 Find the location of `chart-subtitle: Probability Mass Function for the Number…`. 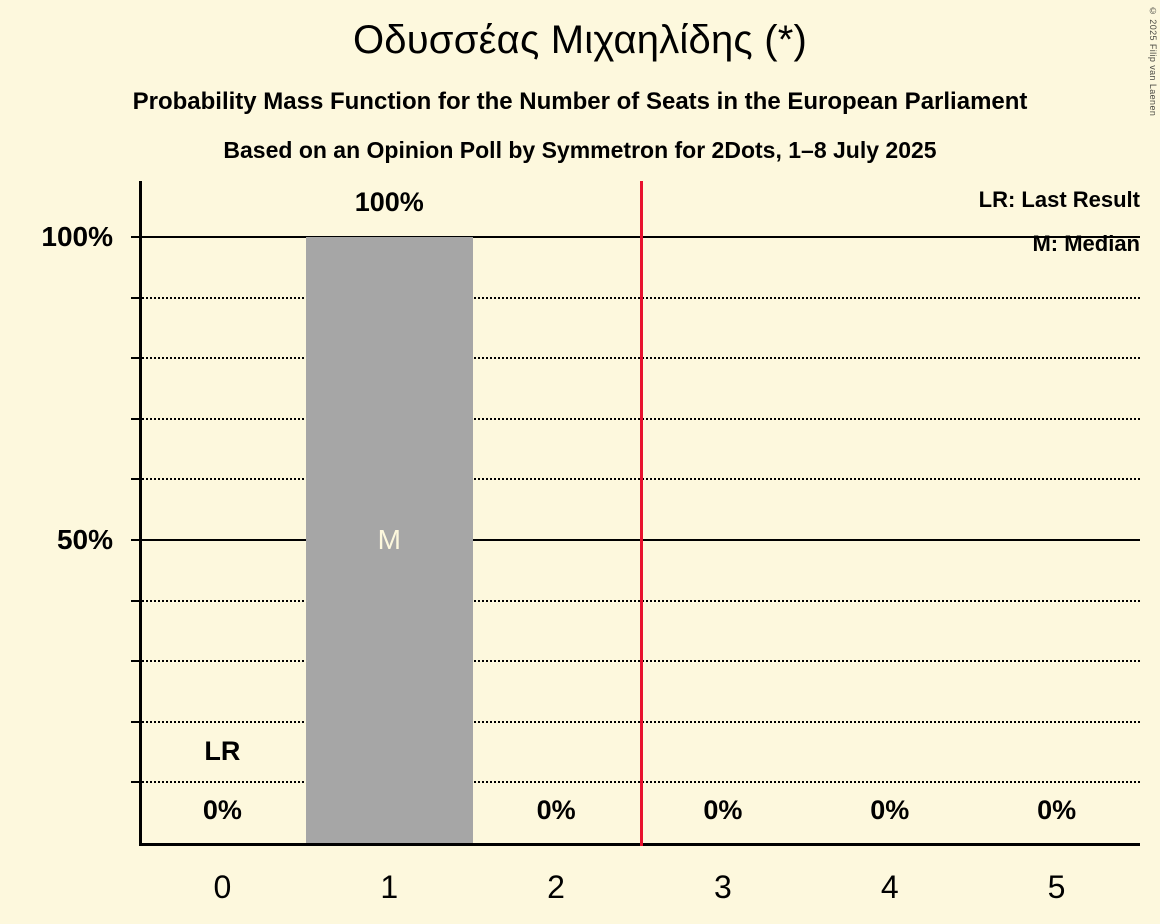

chart-subtitle: Probability Mass Function for the Number… is located at coordinates (580, 101).